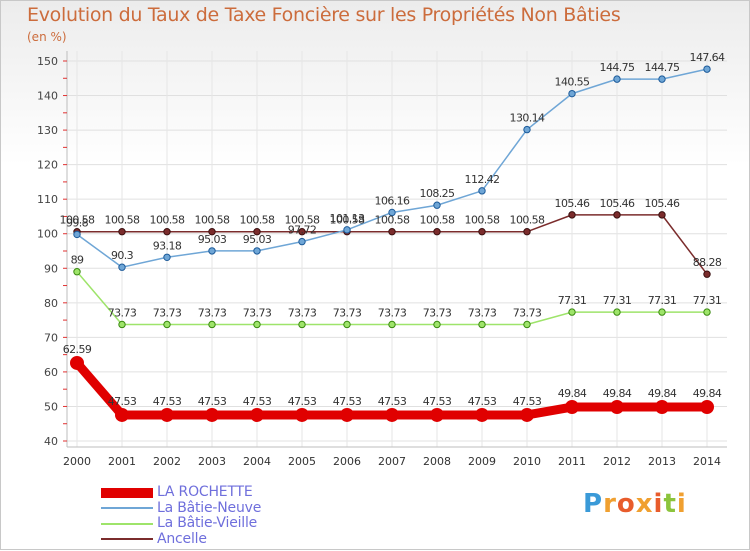 The width and height of the screenshot is (750, 551). What do you see at coordinates (392, 200) in the screenshot?
I see `data-label-la-b-tie-neuve: 106.16` at bounding box center [392, 200].